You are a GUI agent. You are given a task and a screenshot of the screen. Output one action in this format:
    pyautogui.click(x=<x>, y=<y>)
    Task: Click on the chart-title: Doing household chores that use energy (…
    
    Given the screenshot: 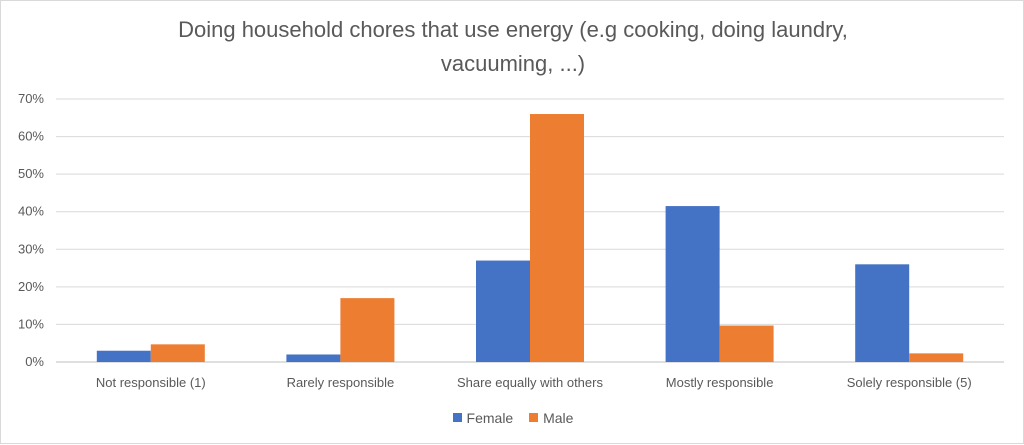 What is the action you would take?
    pyautogui.click(x=513, y=46)
    